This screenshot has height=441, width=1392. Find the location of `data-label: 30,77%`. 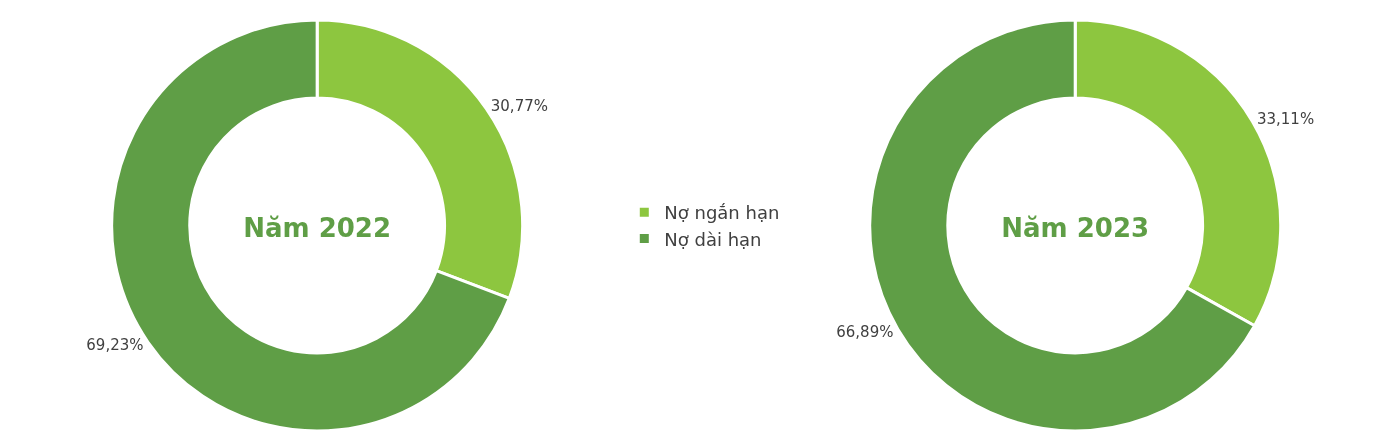

data-label: 30,77% is located at coordinates (519, 105).